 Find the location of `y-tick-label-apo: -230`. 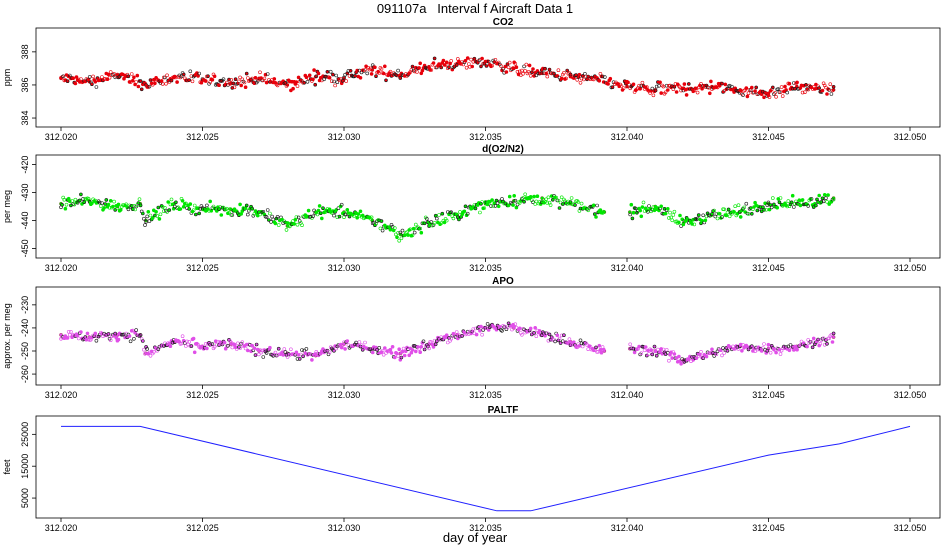

y-tick-label-apo: -230 is located at coordinates (25, 305).